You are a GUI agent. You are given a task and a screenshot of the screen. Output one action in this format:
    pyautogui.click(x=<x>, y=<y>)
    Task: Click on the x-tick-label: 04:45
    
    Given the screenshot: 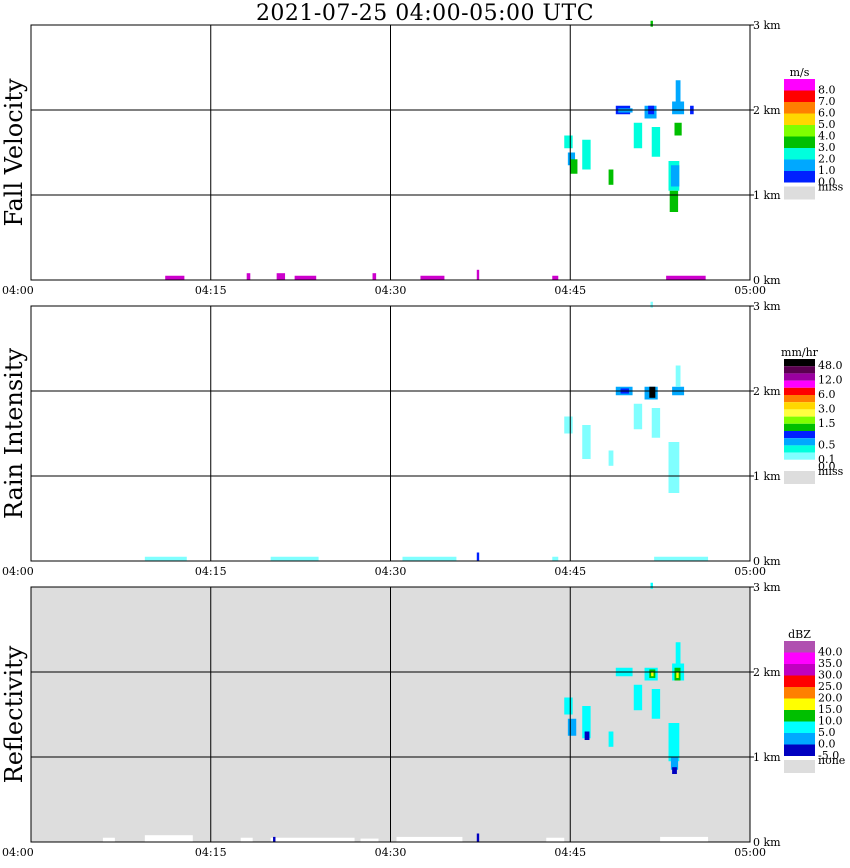 What is the action you would take?
    pyautogui.click(x=570, y=852)
    